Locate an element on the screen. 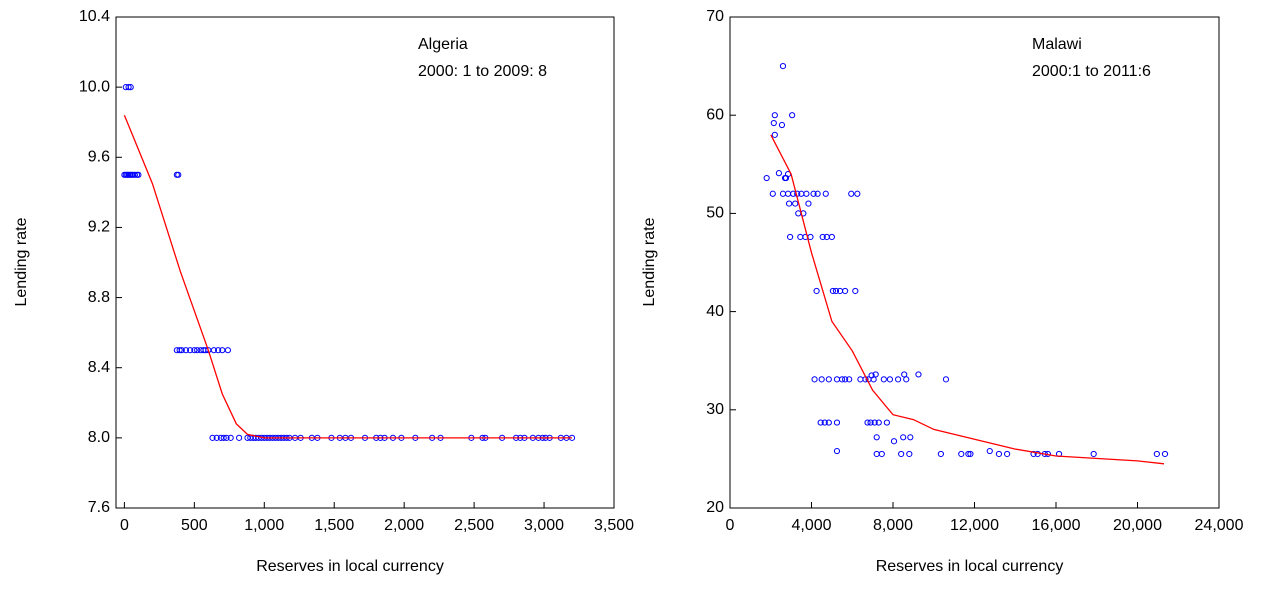 The image size is (1267, 611). y-tick-label: 70 is located at coordinates (715, 16).